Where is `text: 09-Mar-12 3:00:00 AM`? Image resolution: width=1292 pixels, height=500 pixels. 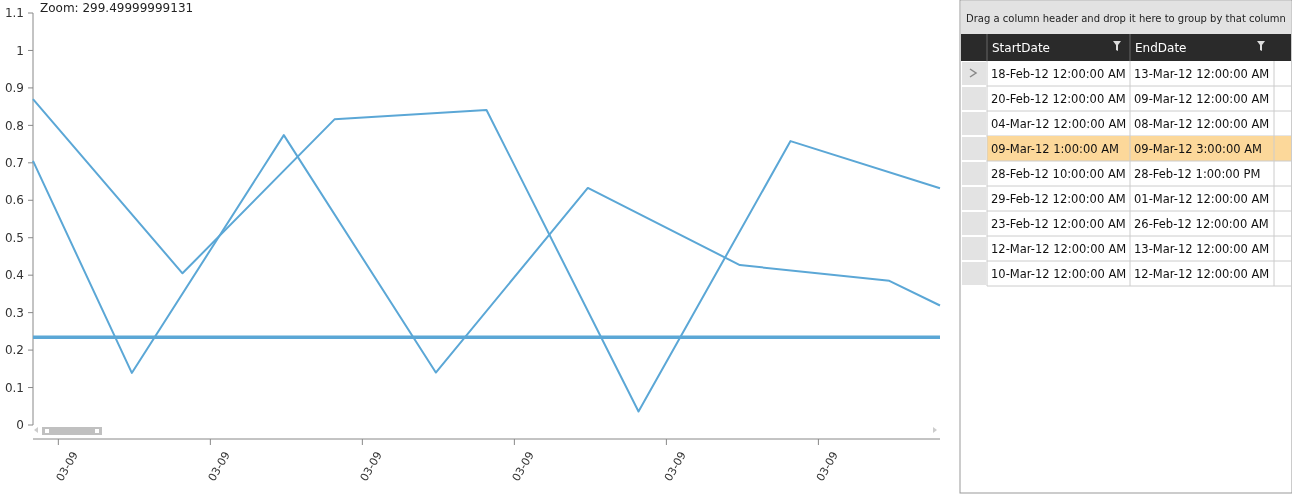 text: 09-Mar-12 3:00:00 AM is located at coordinates (1198, 149).